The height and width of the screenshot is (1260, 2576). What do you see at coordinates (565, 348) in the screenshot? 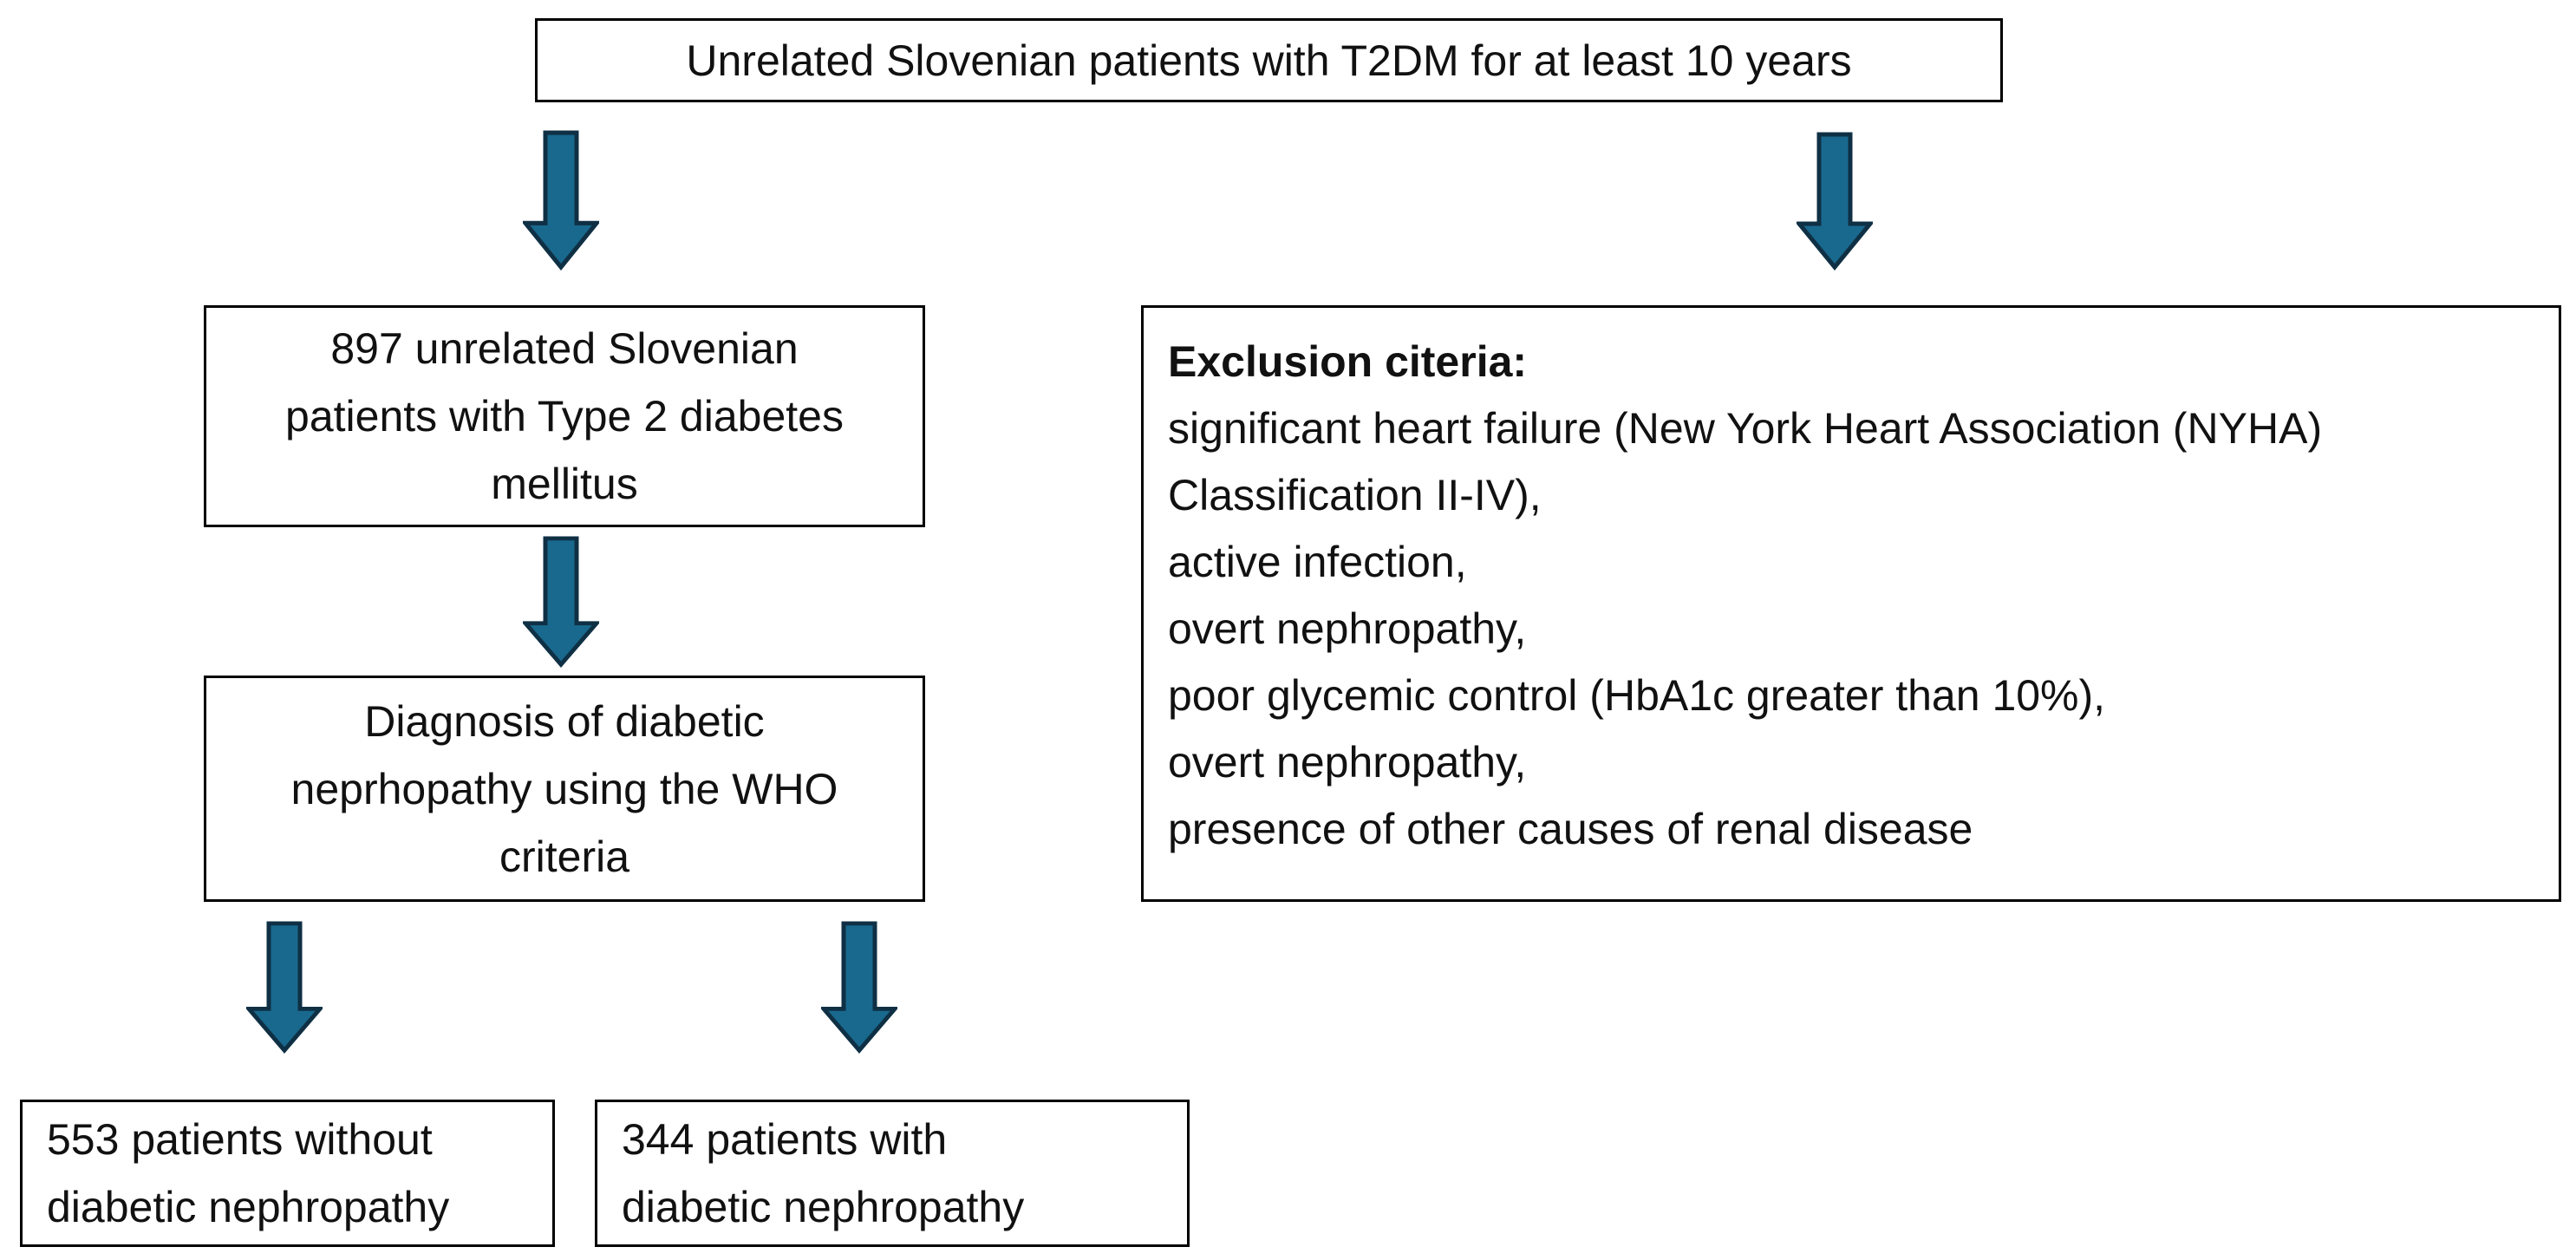
I see `box-897-line1: 897 unrelated Slovenian` at bounding box center [565, 348].